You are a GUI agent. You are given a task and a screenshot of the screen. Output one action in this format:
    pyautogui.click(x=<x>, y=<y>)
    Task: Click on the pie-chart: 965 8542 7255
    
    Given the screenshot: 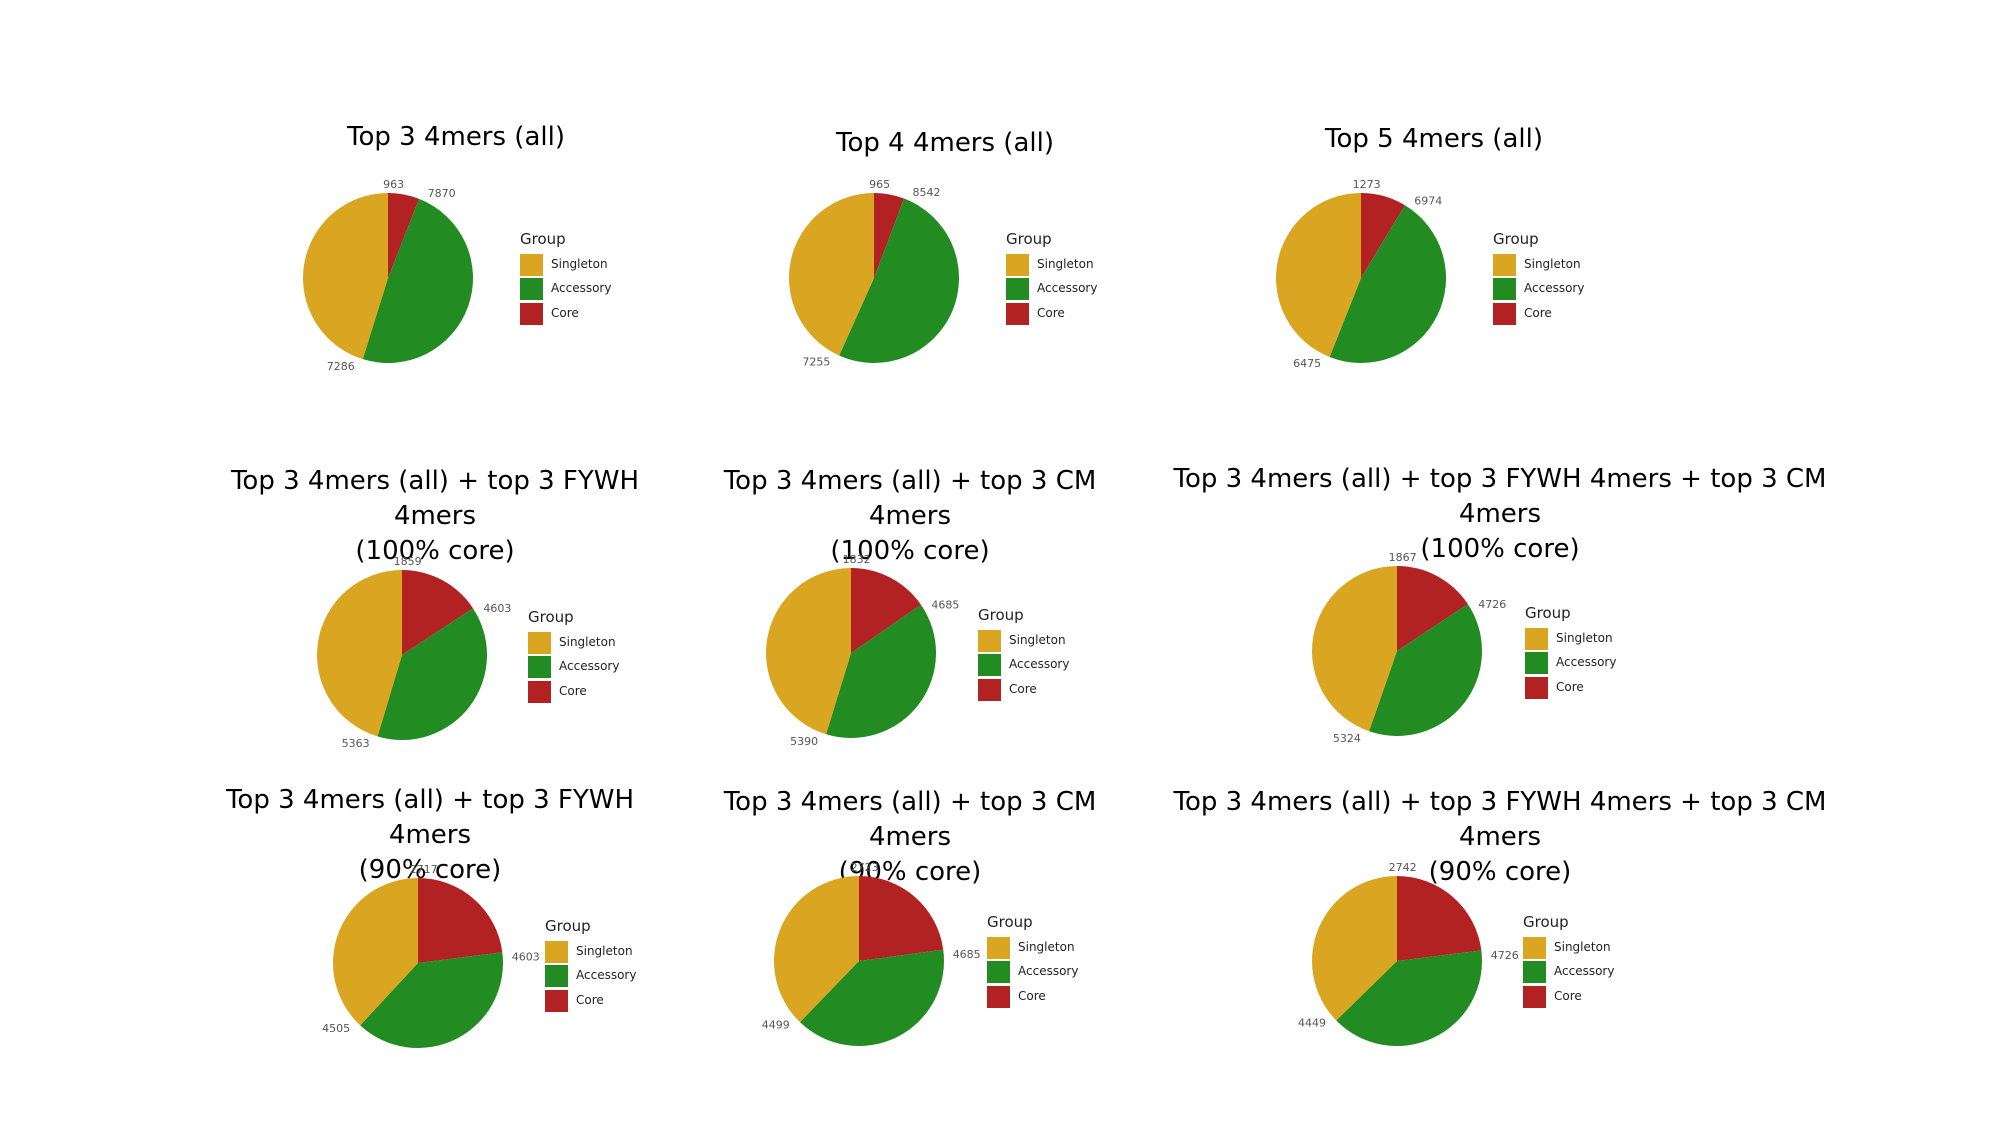 What is the action you would take?
    pyautogui.click(x=874, y=273)
    